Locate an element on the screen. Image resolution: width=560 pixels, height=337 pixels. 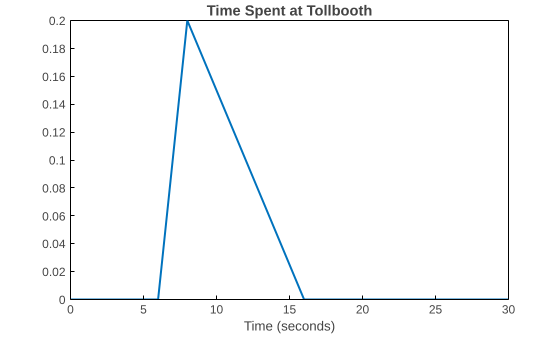
x-tick-label: 0 is located at coordinates (70, 309).